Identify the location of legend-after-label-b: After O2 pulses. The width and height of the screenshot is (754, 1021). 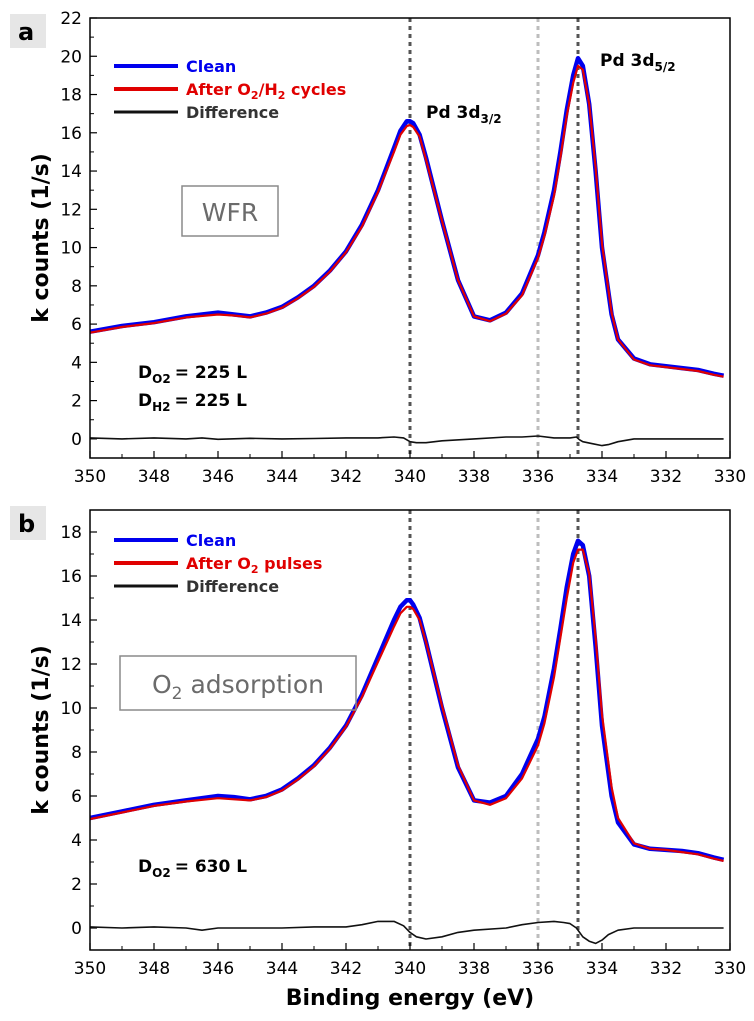
(254, 565).